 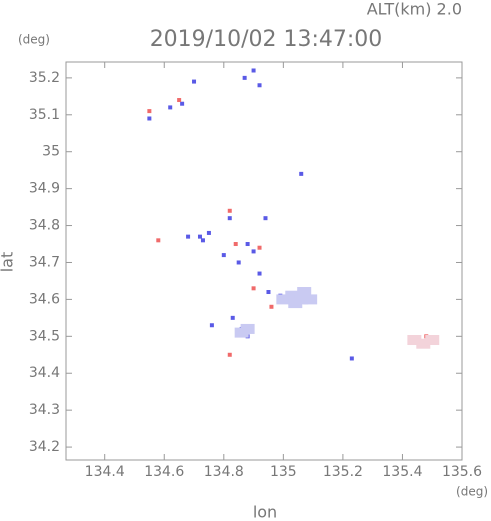 What do you see at coordinates (44, 299) in the screenshot?
I see `y-tick-label: 34.6` at bounding box center [44, 299].